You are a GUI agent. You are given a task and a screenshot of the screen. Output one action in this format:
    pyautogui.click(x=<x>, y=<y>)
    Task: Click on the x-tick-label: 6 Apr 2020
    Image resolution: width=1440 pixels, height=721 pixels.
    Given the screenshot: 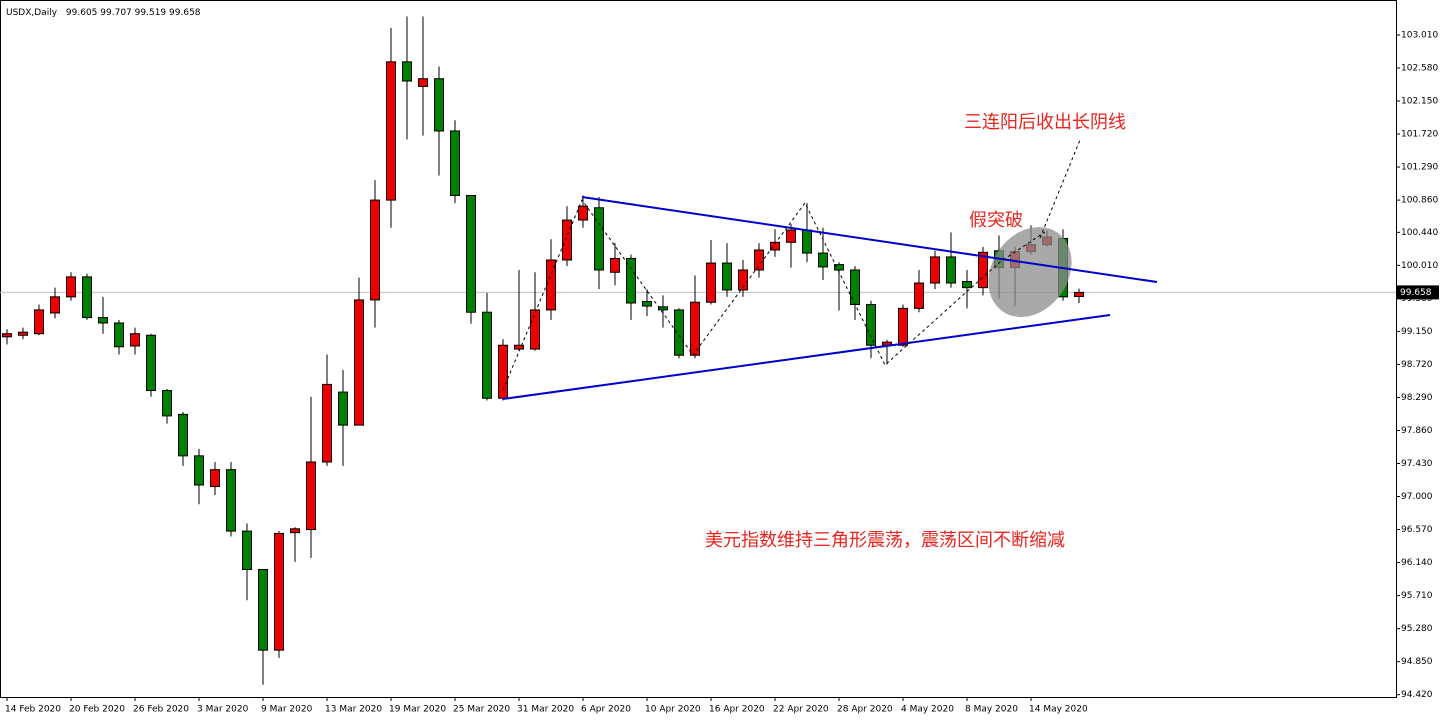 What is the action you would take?
    pyautogui.click(x=606, y=710)
    